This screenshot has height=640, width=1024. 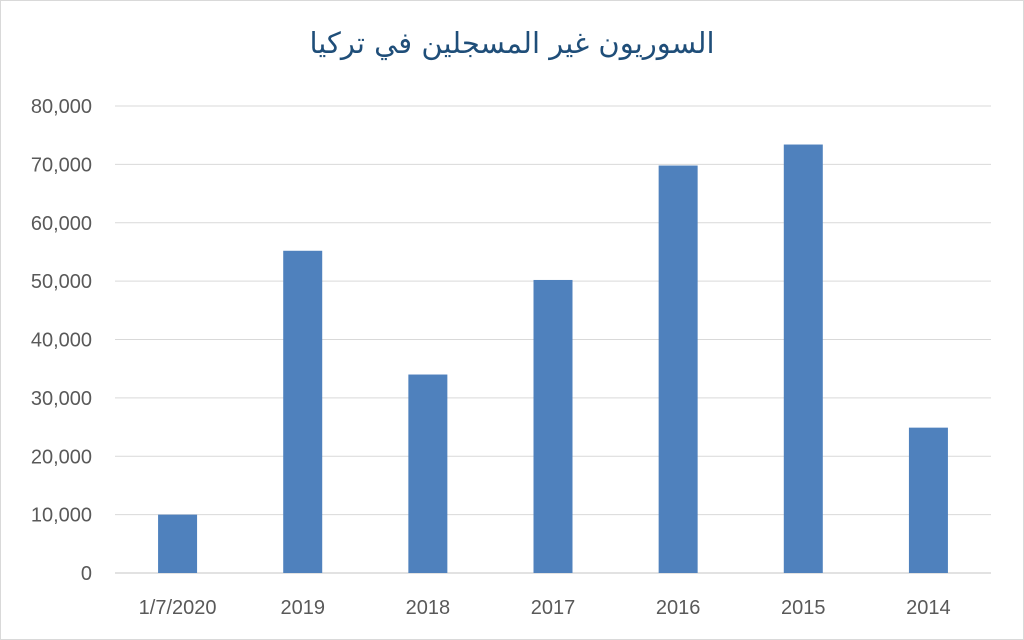 I want to click on y-tick-label: 40,000, so click(x=61, y=341).